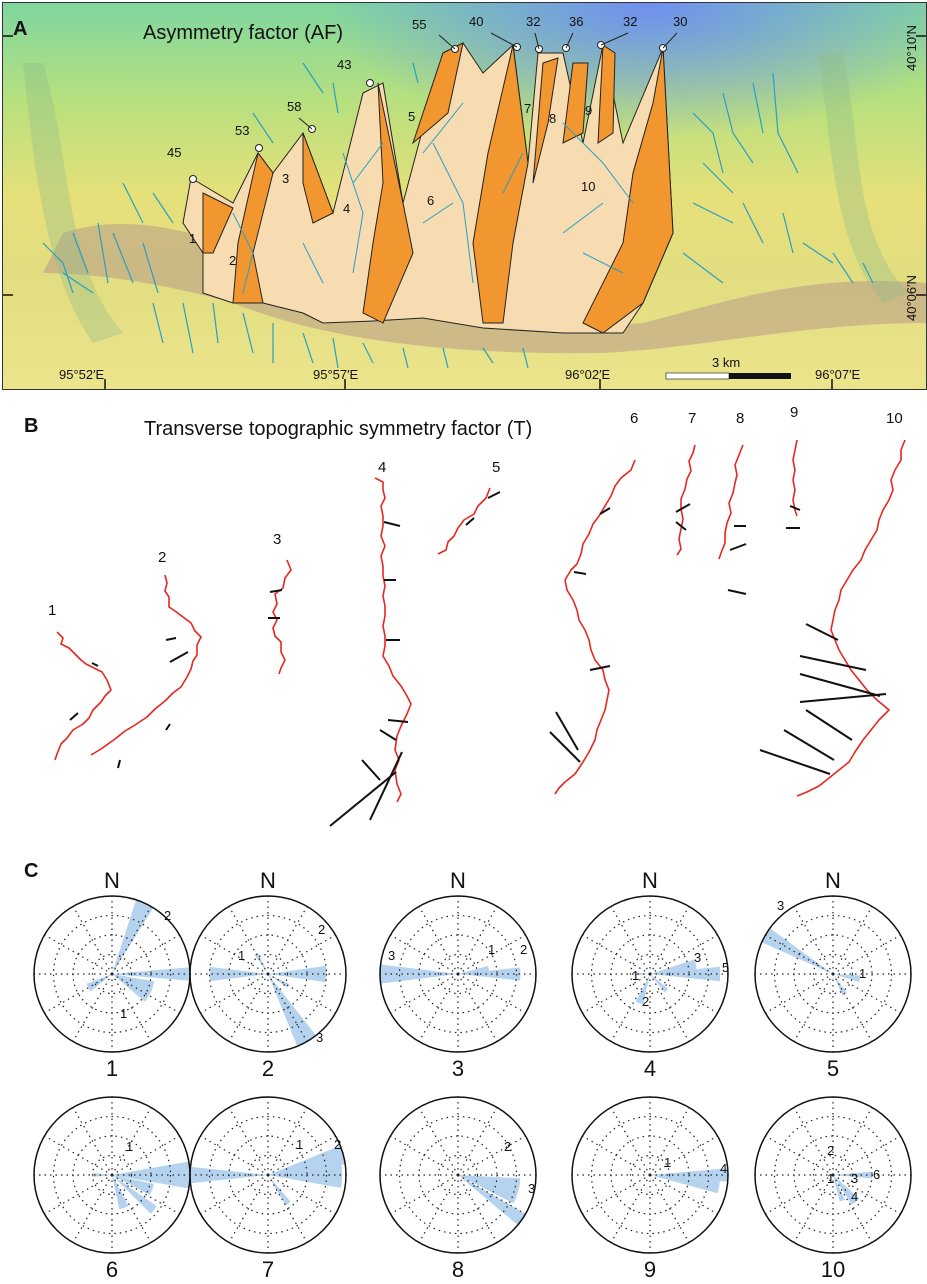 The width and height of the screenshot is (927, 1284). What do you see at coordinates (31, 426) in the screenshot?
I see `panel-b-letter: B` at bounding box center [31, 426].